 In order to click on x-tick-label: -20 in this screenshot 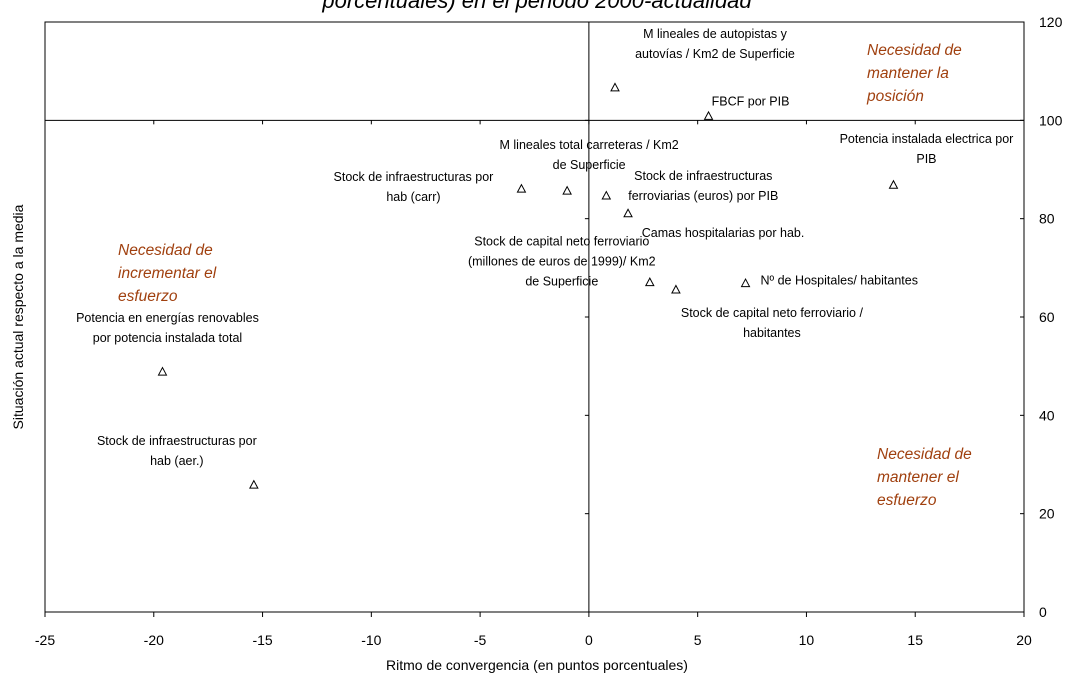, I will do `click(154, 640)`.